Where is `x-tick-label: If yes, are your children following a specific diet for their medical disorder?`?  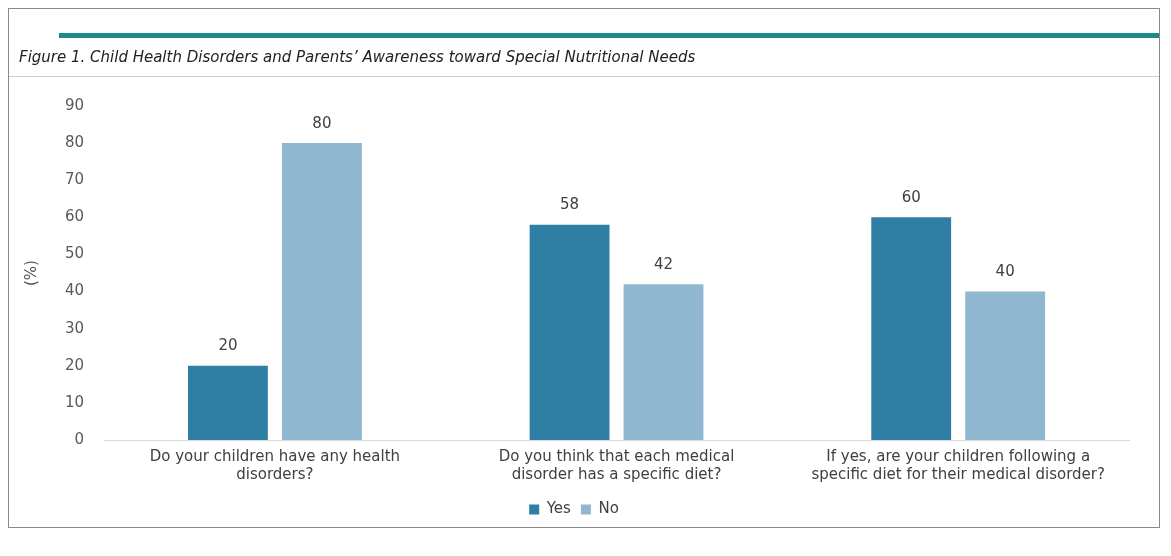 x-tick-label: If yes, are your children following a specific diet for their medical disorder? is located at coordinates (958, 464).